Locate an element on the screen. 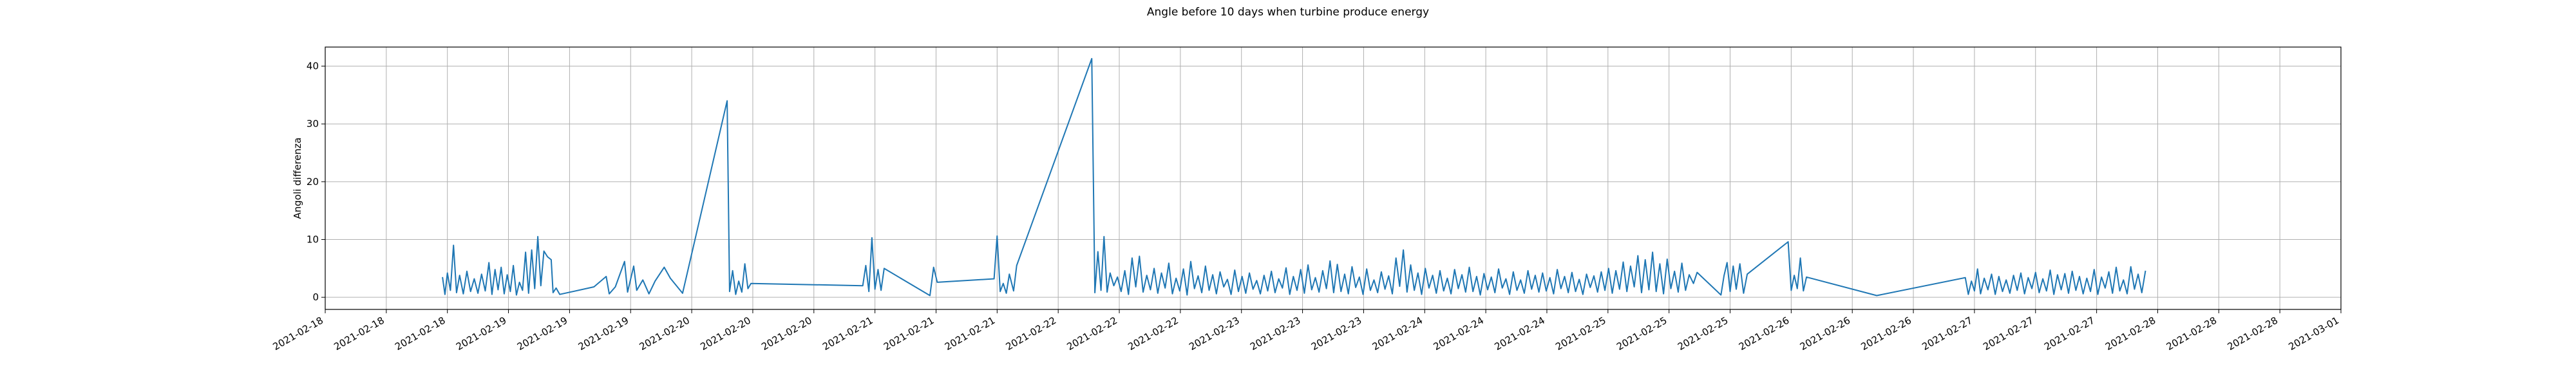  y-axis: 0 10 20 30 40 is located at coordinates (316, 182).